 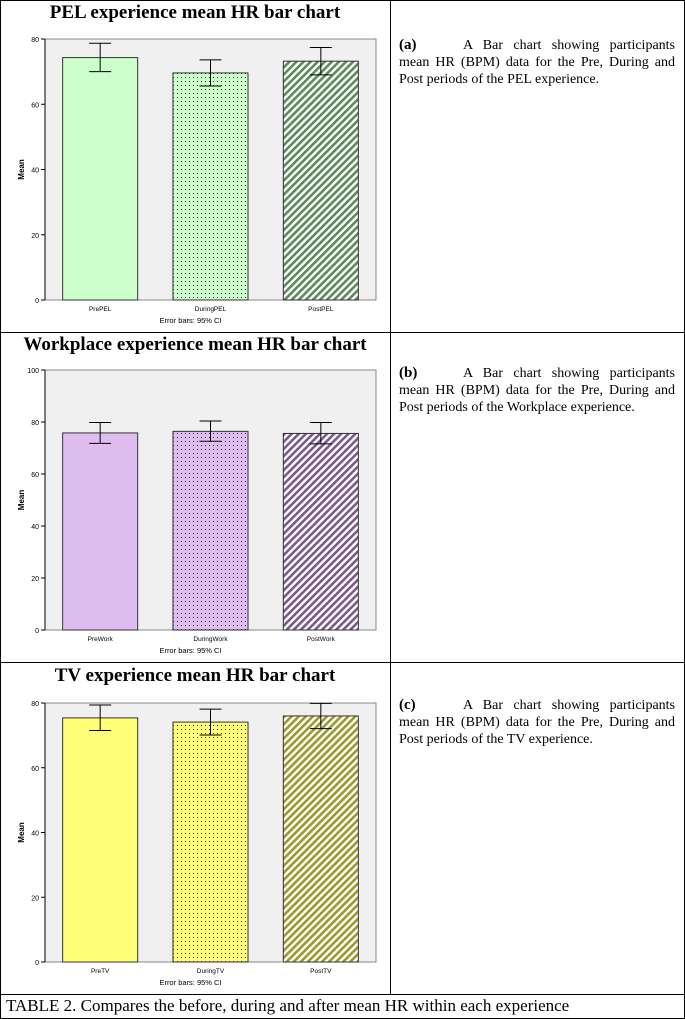 I want to click on bar-postpel, so click(x=320, y=180).